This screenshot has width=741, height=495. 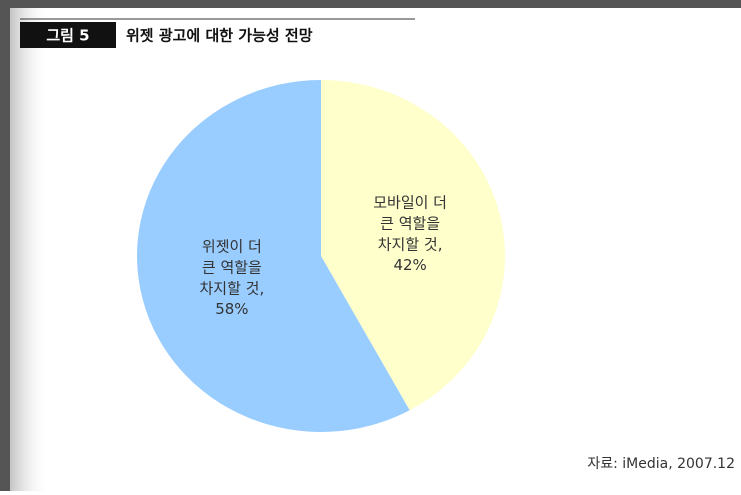 I want to click on value-label: 42%, so click(x=409, y=265).